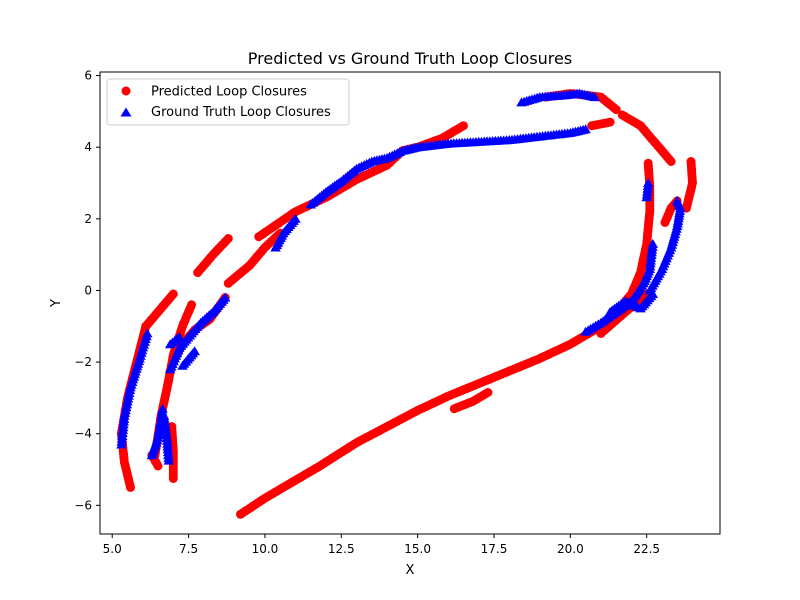  I want to click on y-tick-label: 0, so click(88, 290).